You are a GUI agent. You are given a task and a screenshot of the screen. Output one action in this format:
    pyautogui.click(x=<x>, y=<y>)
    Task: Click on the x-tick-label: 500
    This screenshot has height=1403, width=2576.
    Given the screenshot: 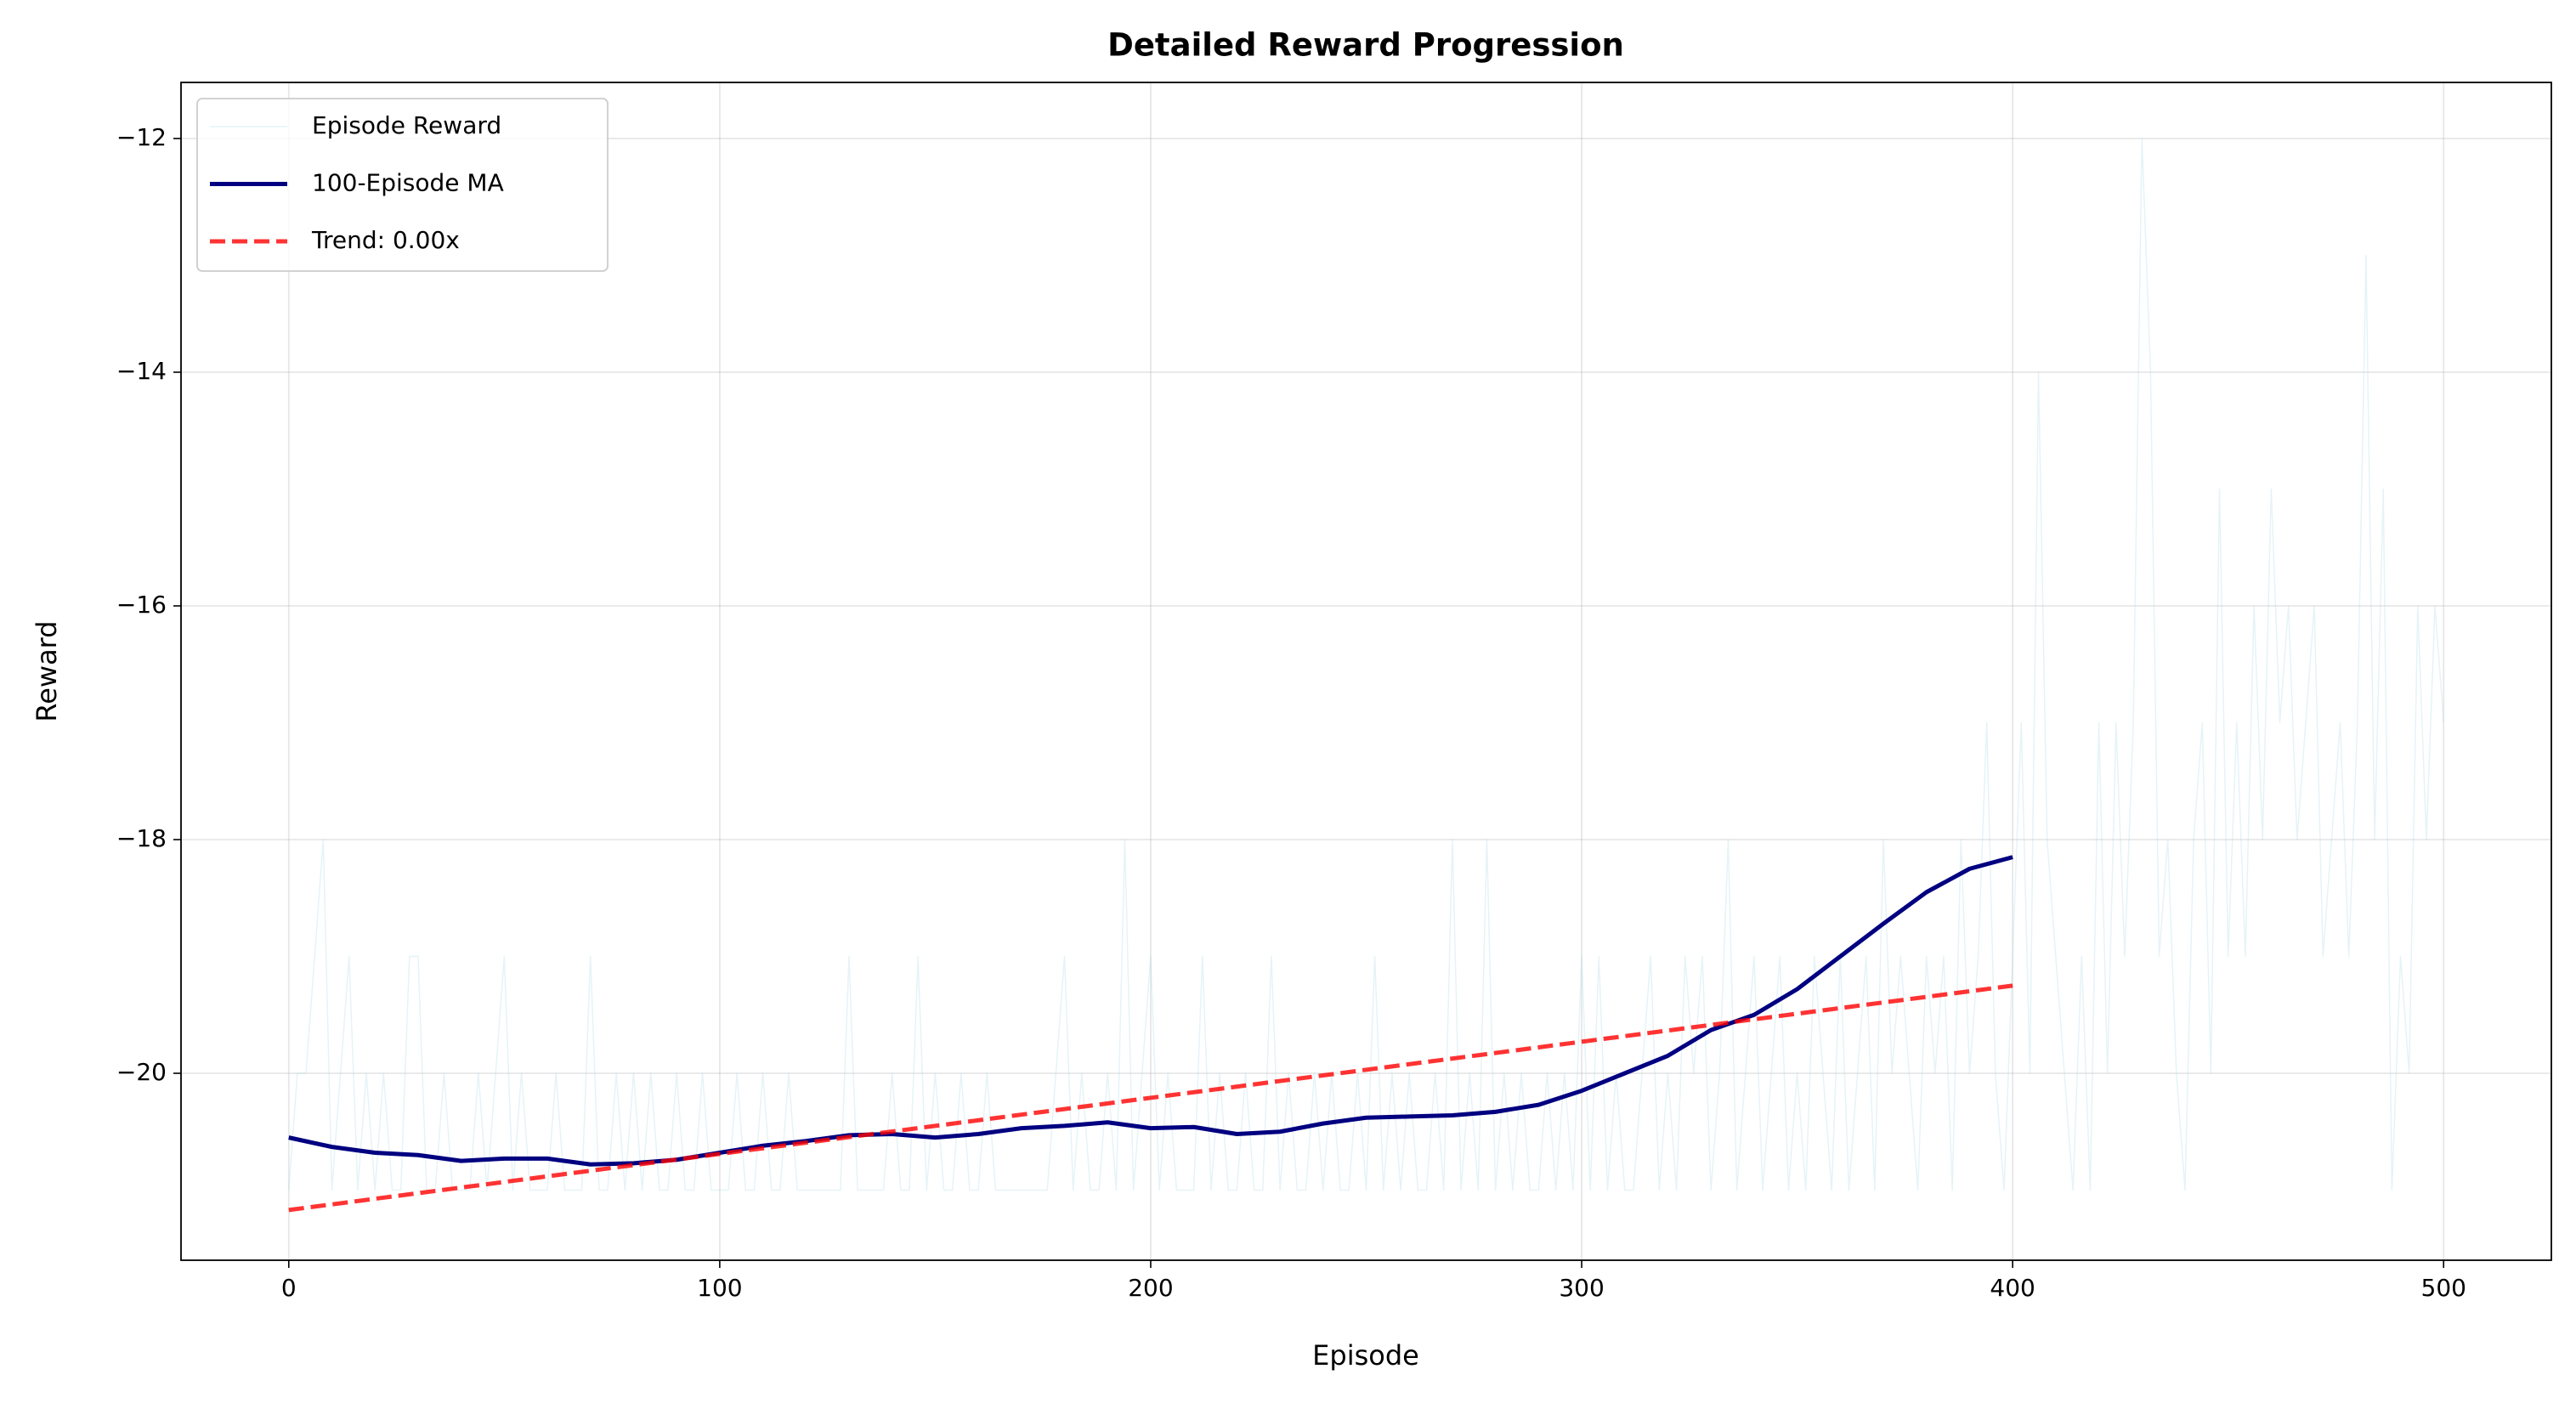 What is the action you would take?
    pyautogui.click(x=2443, y=1288)
    